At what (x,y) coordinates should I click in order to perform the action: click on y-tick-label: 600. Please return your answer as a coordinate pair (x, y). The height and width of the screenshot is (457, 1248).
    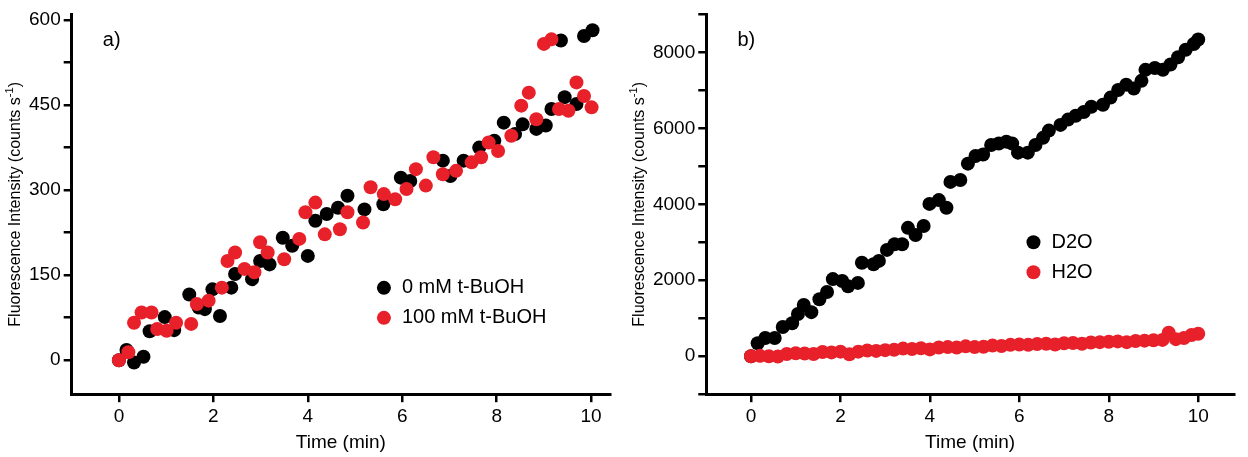
    Looking at the image, I should click on (45, 19).